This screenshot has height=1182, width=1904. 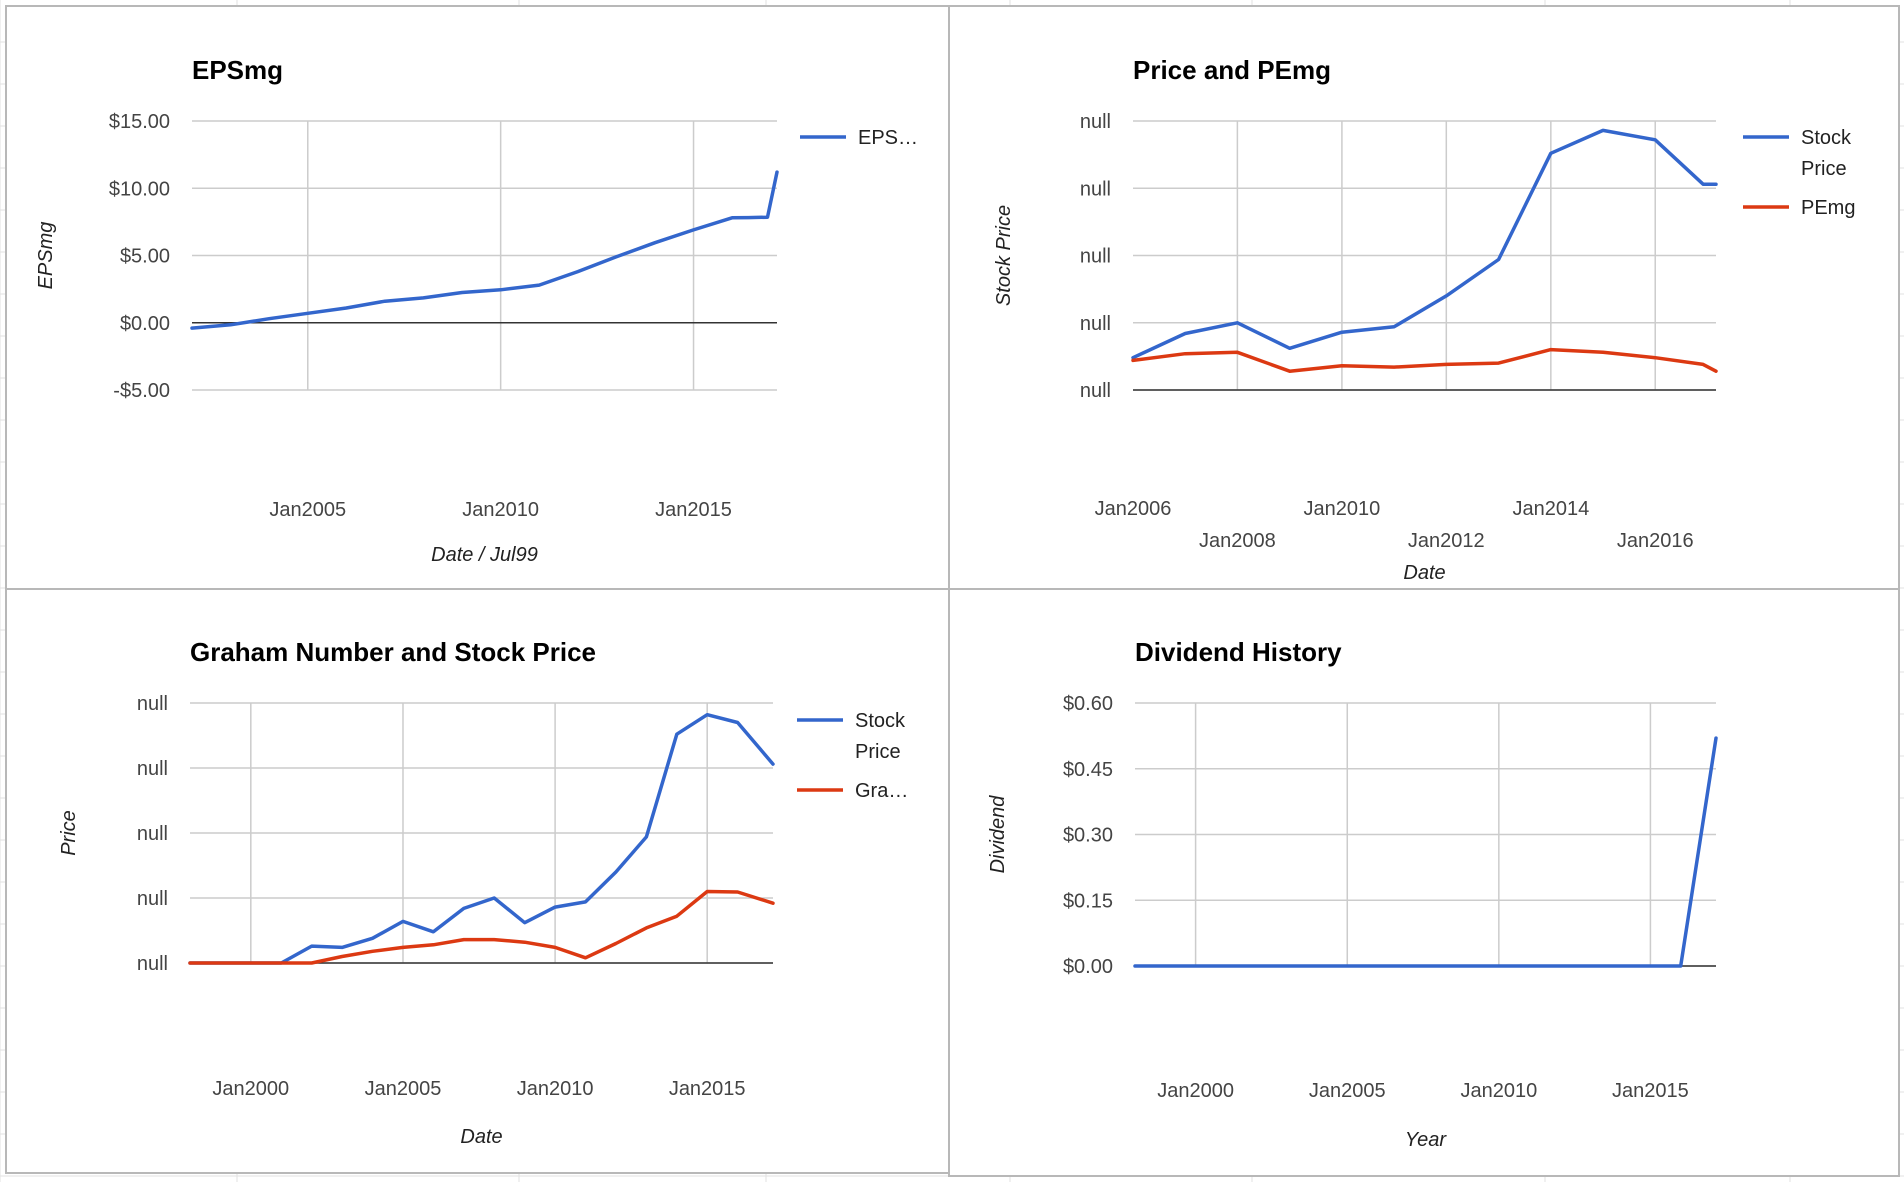 What do you see at coordinates (139, 122) in the screenshot?
I see `y-tick-label: $15.00` at bounding box center [139, 122].